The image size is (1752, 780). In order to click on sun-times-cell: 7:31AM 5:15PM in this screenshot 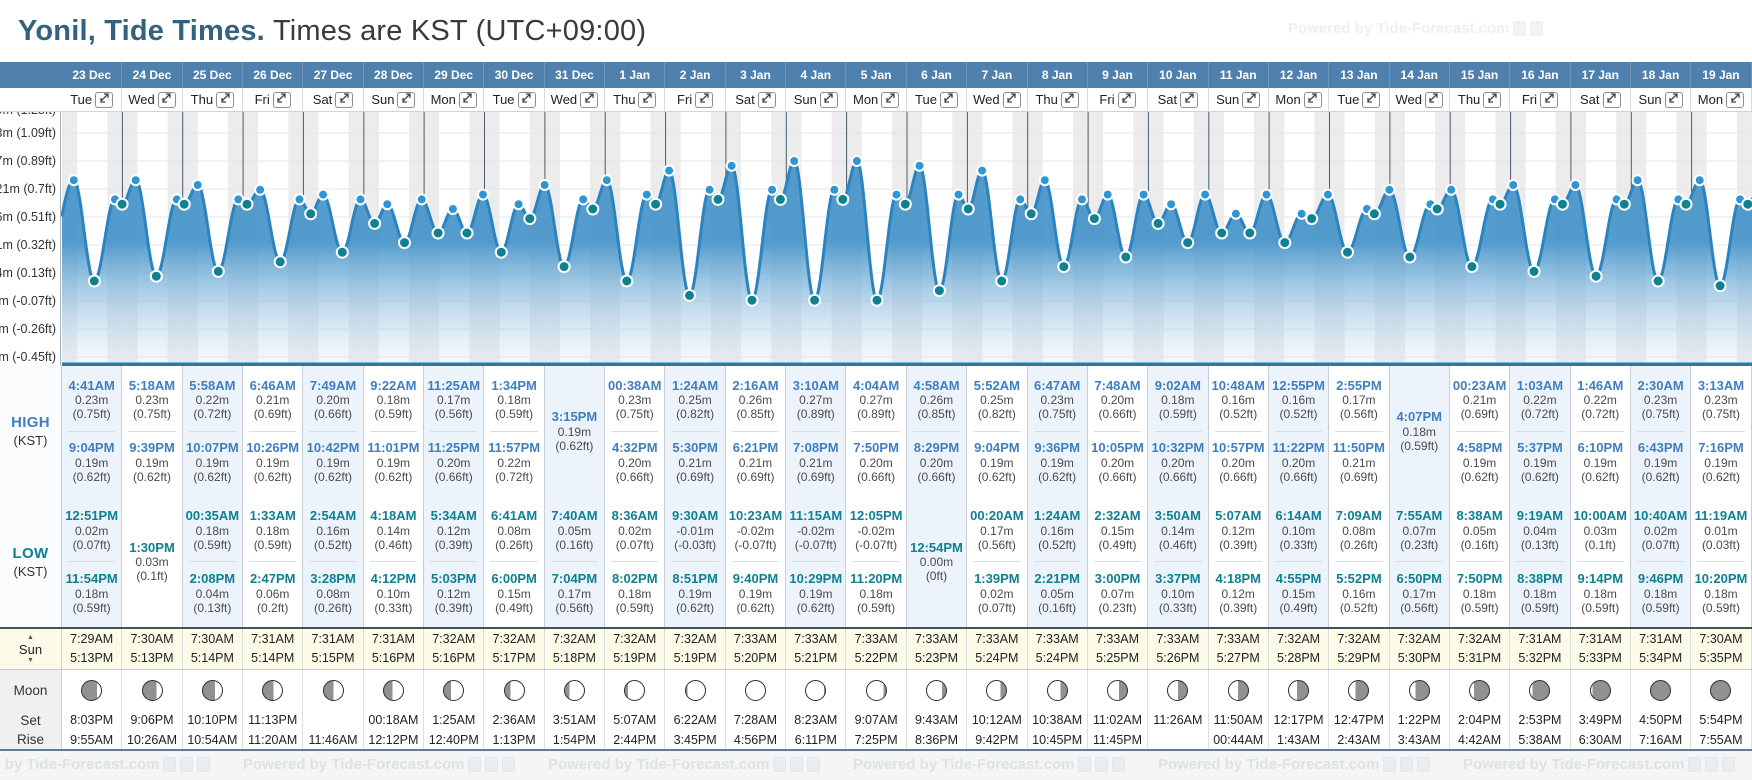, I will do `click(333, 649)`.